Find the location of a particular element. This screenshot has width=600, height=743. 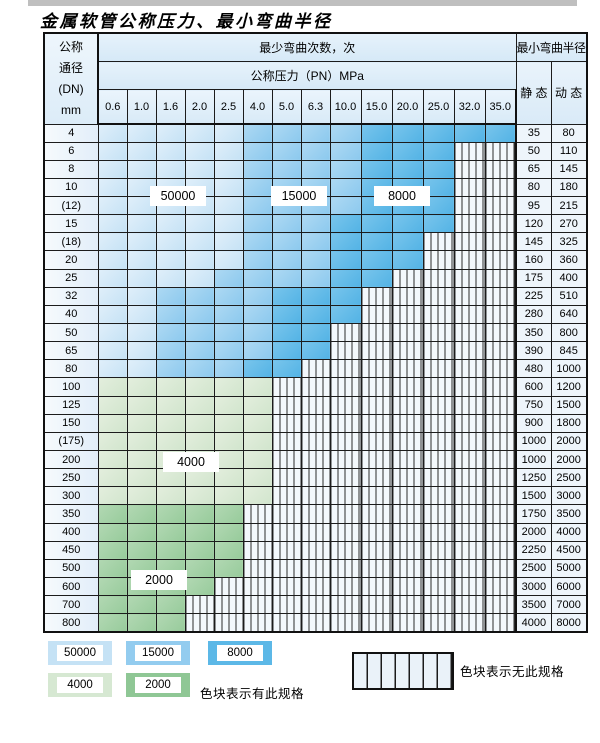

dynamic-radius-cell: 325 is located at coordinates (569, 242).